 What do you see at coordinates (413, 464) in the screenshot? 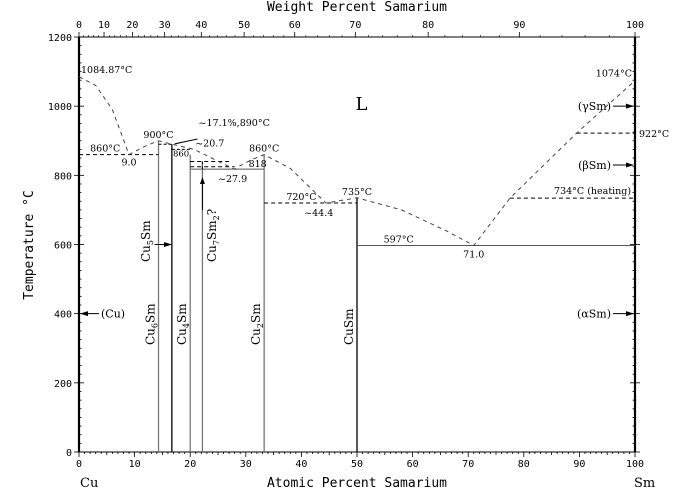
I see `x-tick-label: 60` at bounding box center [413, 464].